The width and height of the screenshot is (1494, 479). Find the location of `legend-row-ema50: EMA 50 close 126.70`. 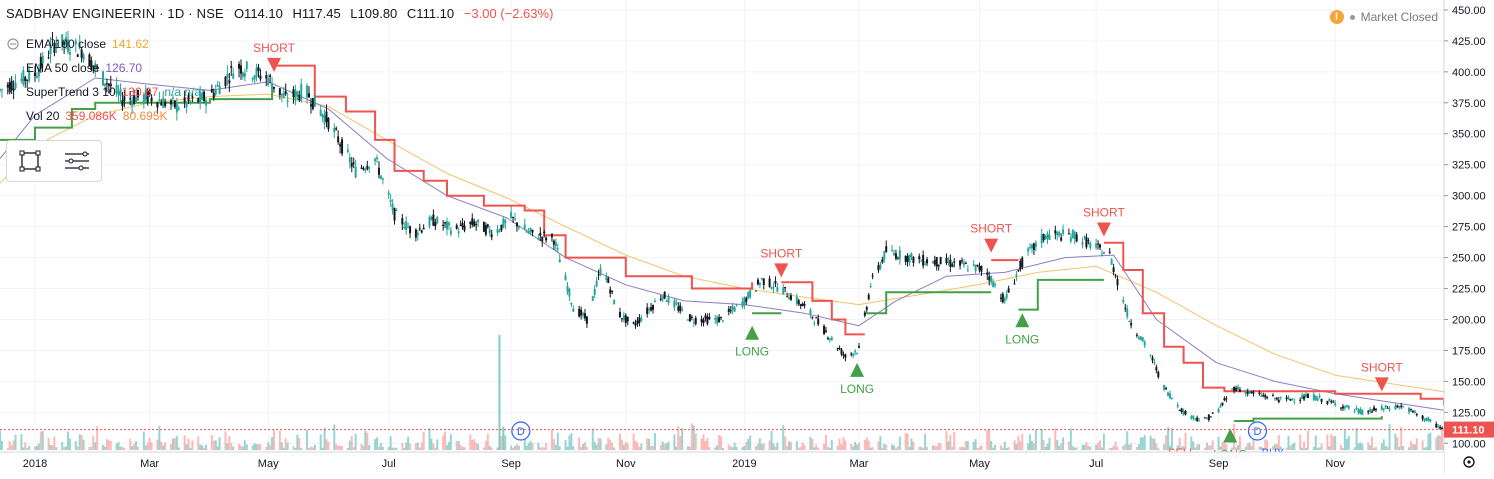

legend-row-ema50: EMA 50 close 126.70 is located at coordinates (103, 68).